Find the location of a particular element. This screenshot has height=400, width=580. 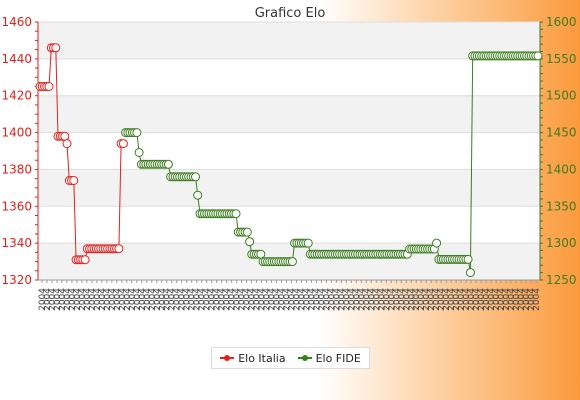

y-left-tick-label: 1340 is located at coordinates (16, 243).